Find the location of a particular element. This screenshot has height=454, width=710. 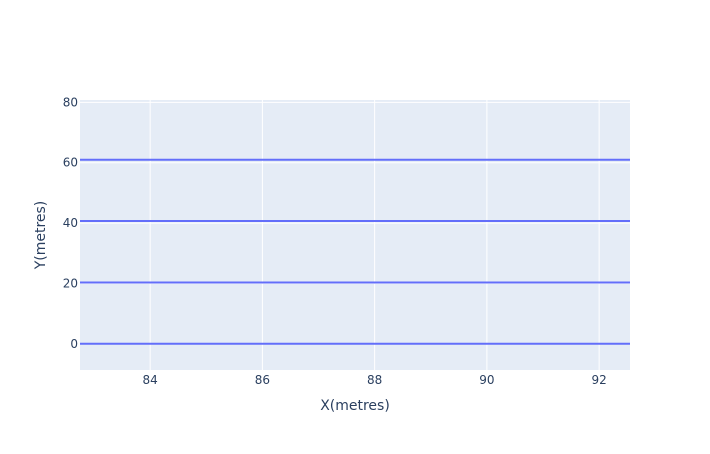

y-tick-label: 40 is located at coordinates (70, 223).